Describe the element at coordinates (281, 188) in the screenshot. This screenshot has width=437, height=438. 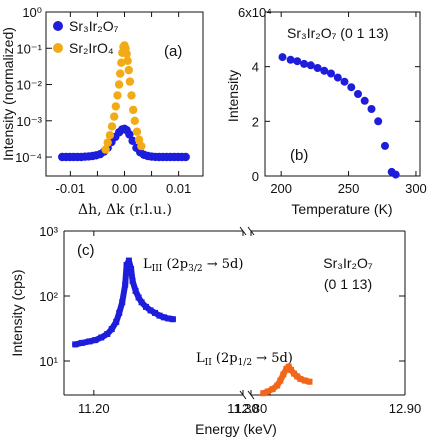
I see `panel-b-xtick-label: 200` at that location.